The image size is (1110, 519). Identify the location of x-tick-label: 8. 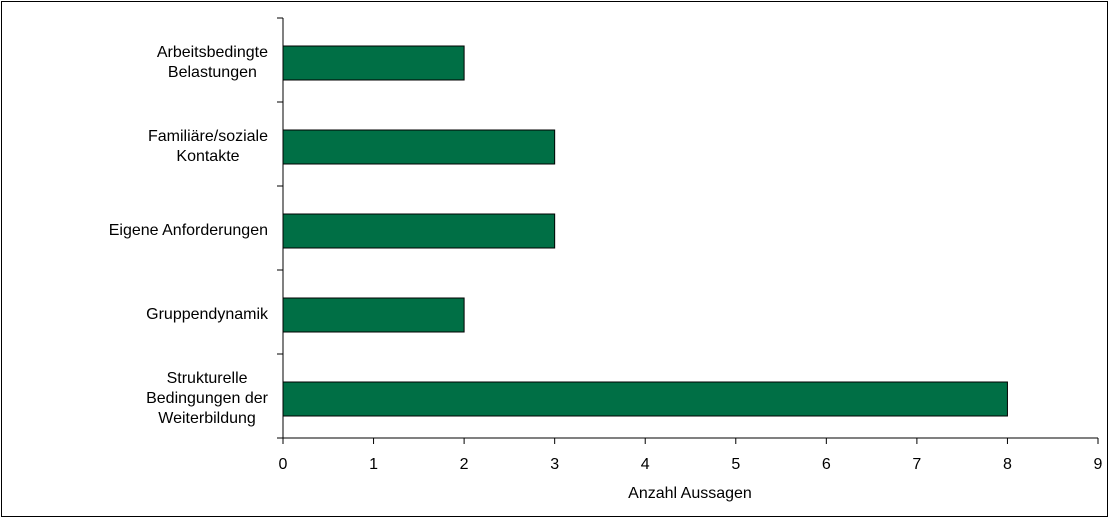
(1007, 464).